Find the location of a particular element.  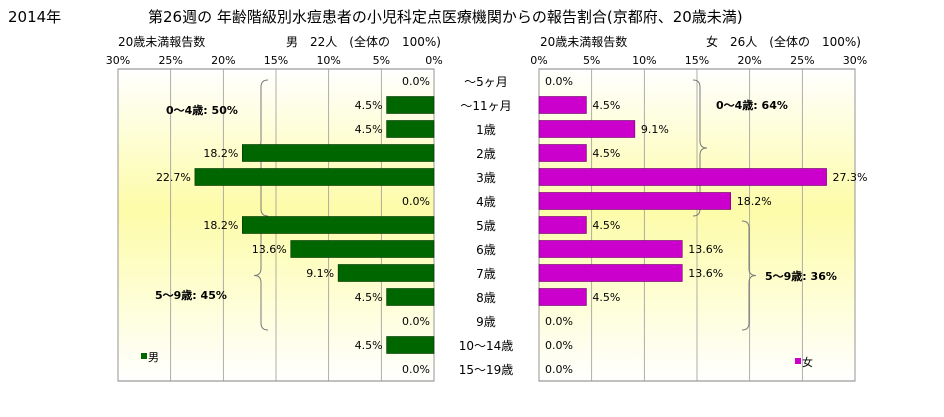

category-label: 10～14歳 is located at coordinates (486, 346).